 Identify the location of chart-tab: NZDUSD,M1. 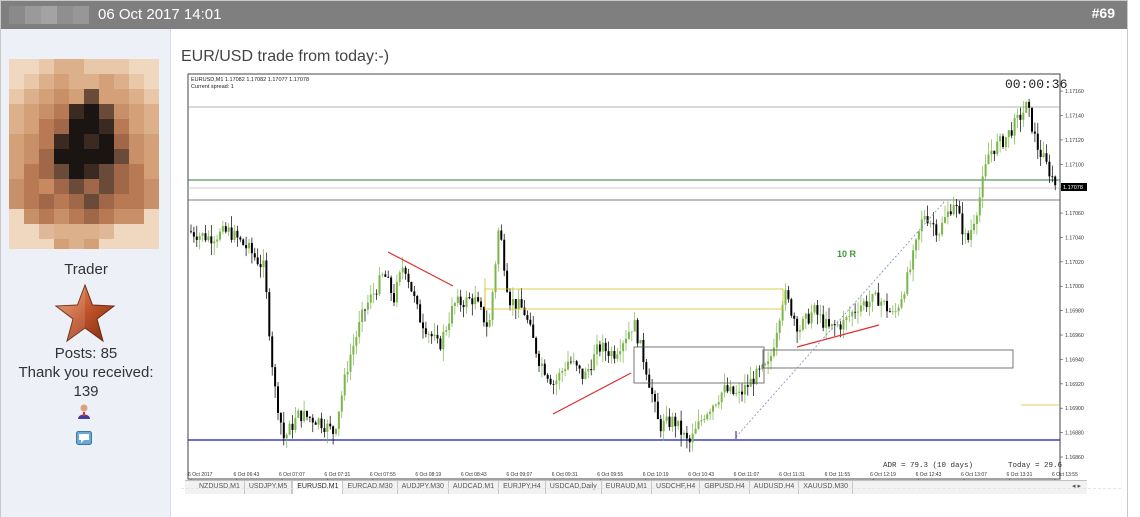
(220, 487).